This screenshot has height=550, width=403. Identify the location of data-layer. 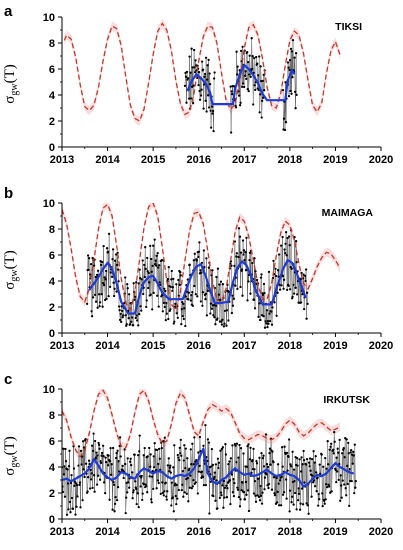
(202, 76).